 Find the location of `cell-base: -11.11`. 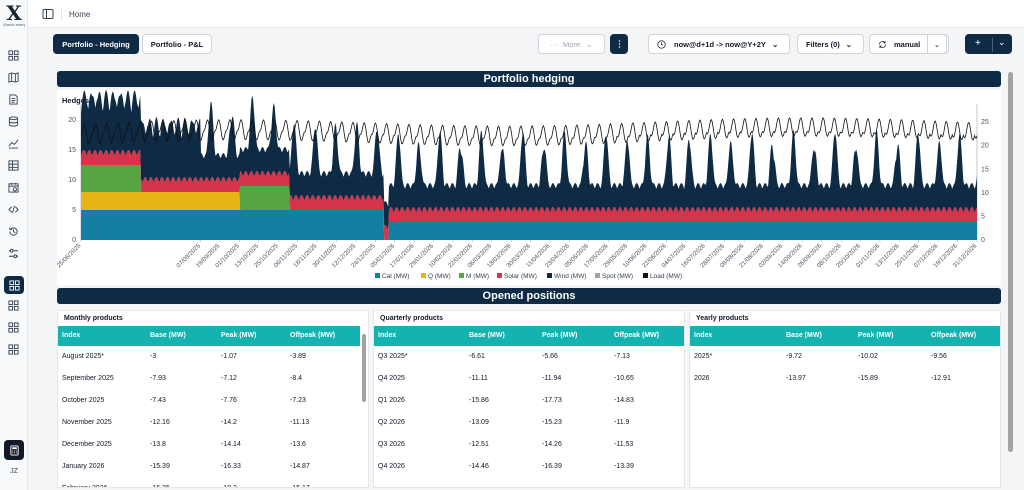

cell-base: -11.11 is located at coordinates (478, 378).